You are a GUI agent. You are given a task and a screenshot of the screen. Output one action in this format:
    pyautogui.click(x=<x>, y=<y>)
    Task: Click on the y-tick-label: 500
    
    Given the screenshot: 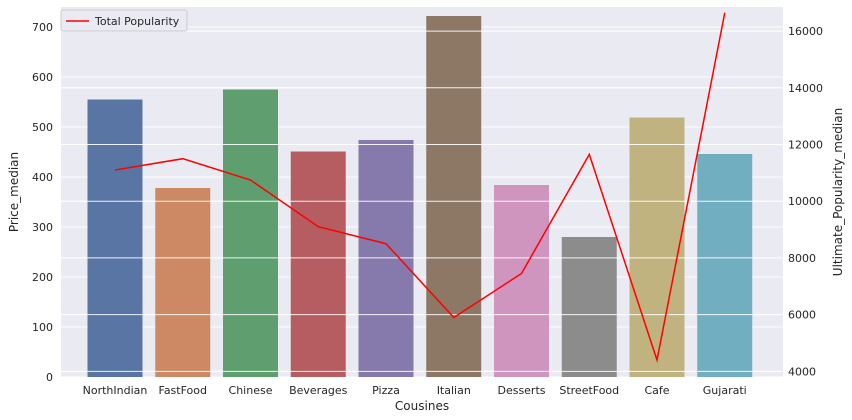 What is the action you would take?
    pyautogui.click(x=42, y=127)
    